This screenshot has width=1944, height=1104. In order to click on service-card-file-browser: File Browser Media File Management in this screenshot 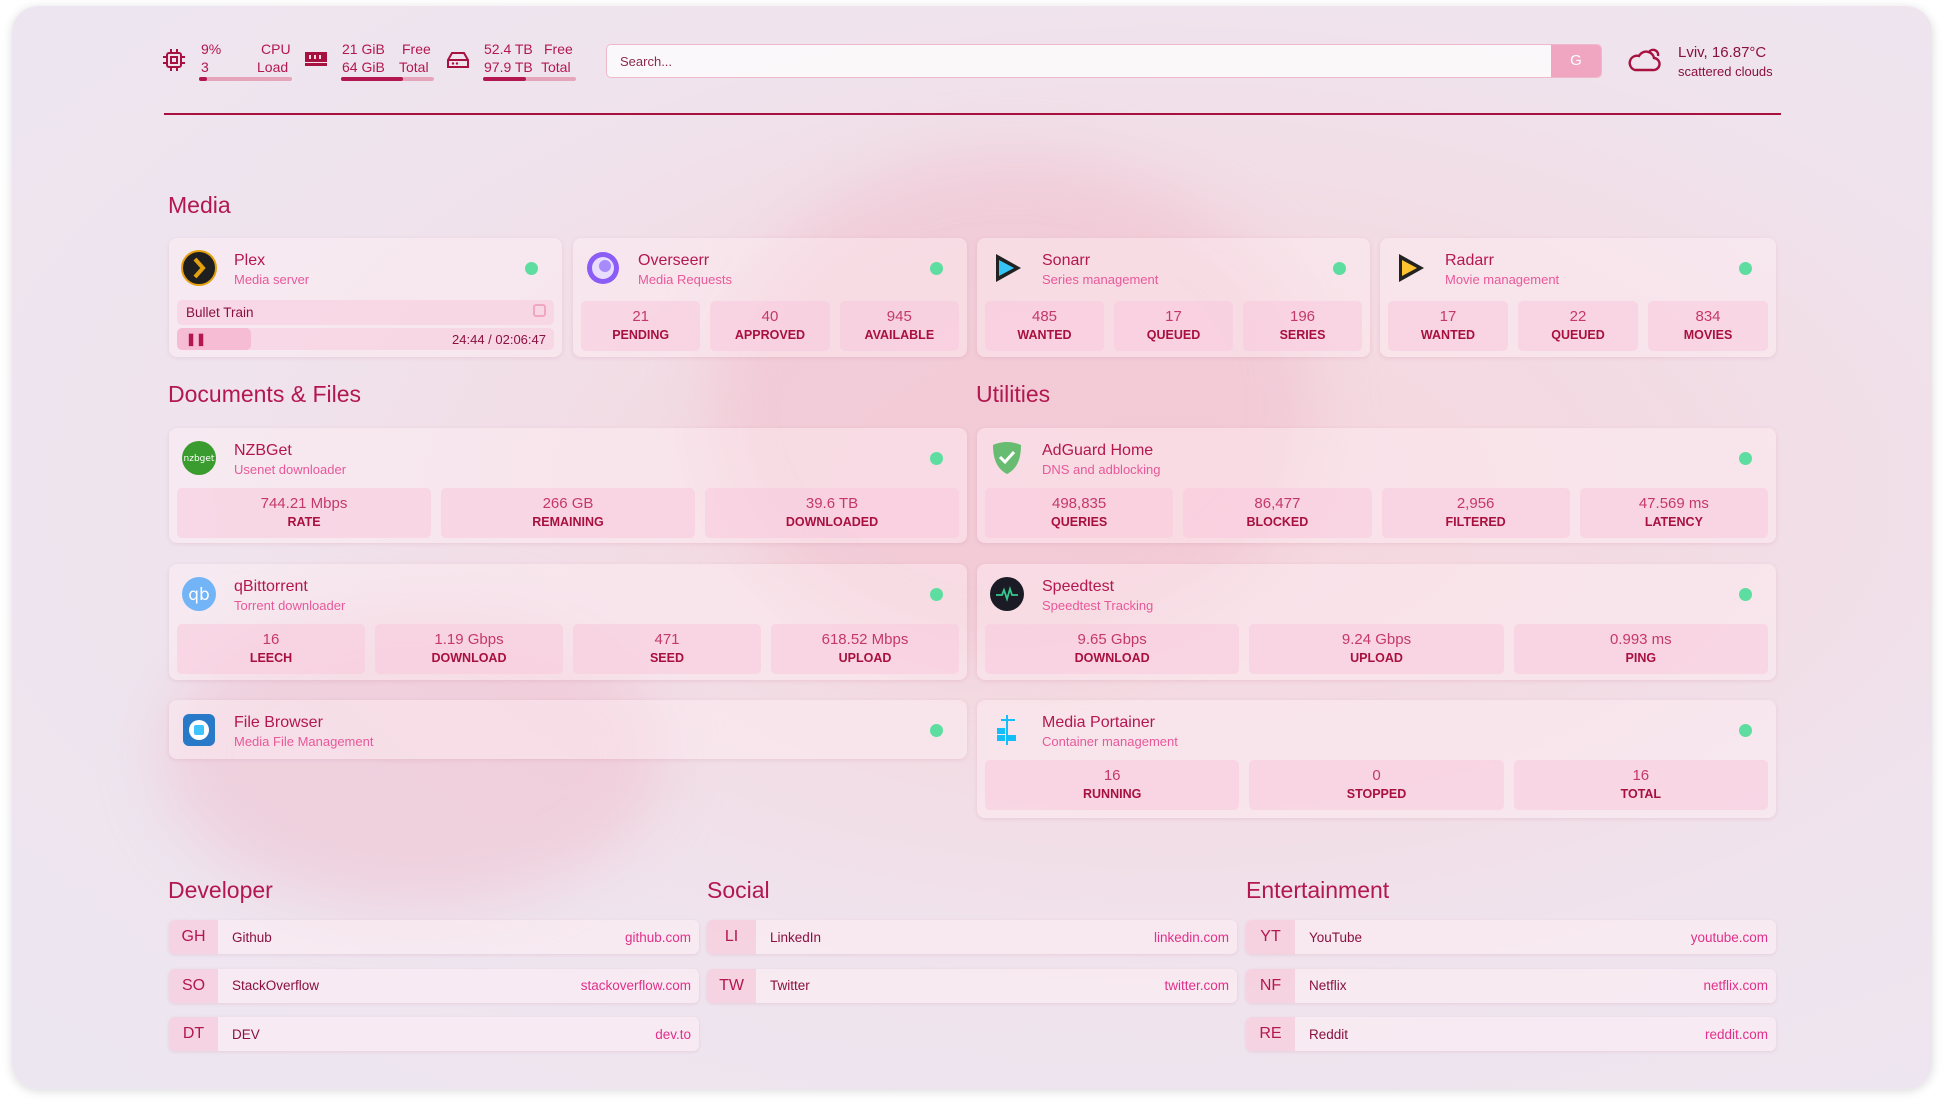, I will do `click(568, 729)`.